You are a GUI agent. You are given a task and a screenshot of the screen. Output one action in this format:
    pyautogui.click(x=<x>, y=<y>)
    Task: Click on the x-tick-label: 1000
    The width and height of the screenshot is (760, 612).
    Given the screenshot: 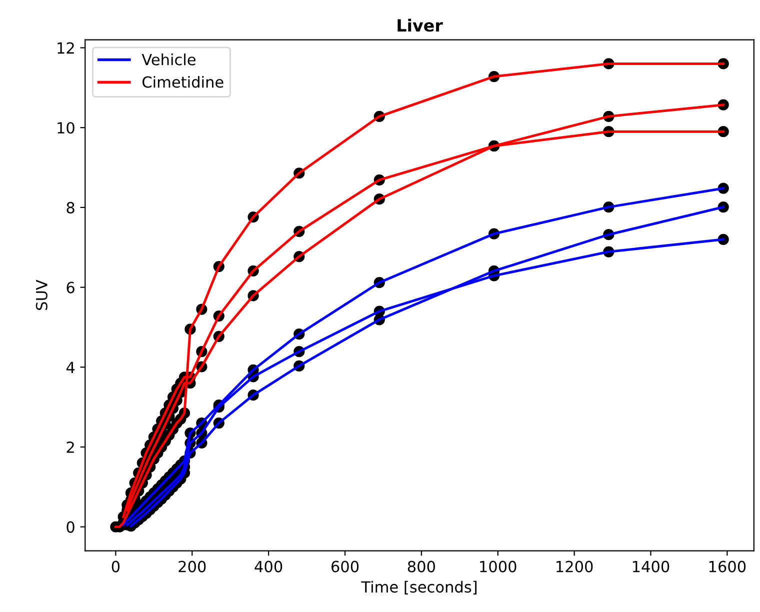 What is the action you would take?
    pyautogui.click(x=498, y=566)
    